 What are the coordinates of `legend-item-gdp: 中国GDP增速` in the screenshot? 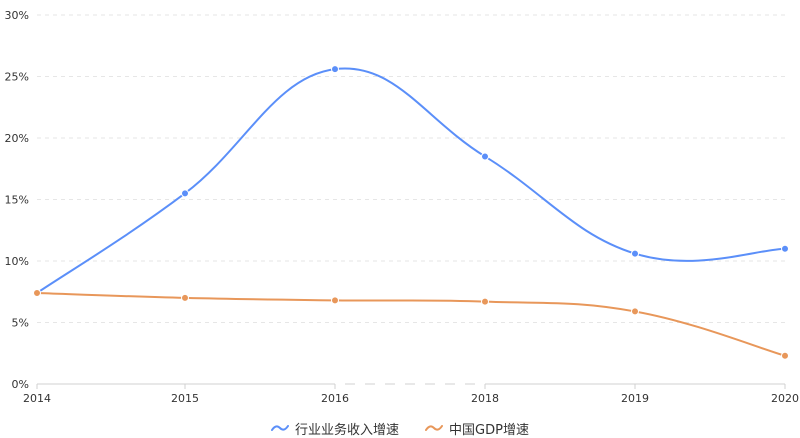 It's located at (477, 428).